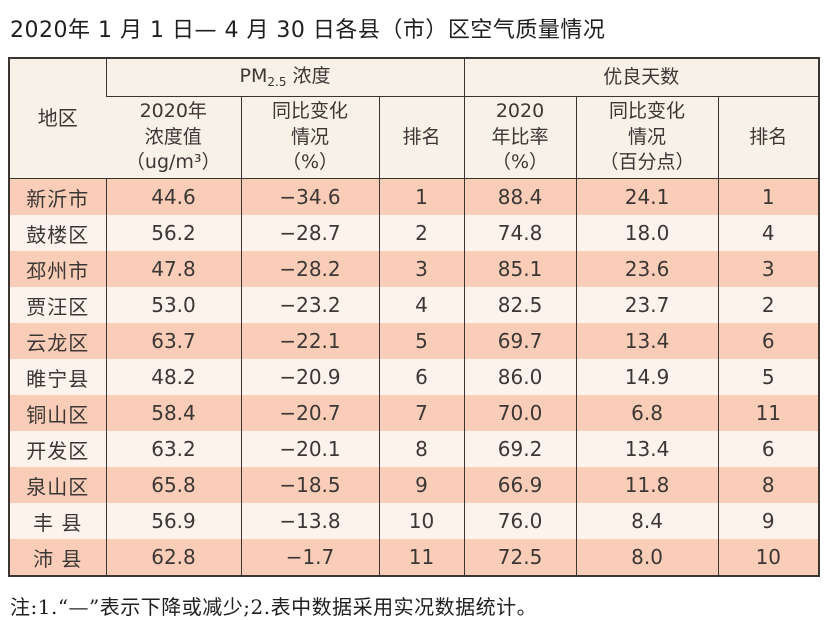 This screenshot has height=620, width=825. What do you see at coordinates (173, 233) in the screenshot?
I see `pm25-value-cell: 56.2` at bounding box center [173, 233].